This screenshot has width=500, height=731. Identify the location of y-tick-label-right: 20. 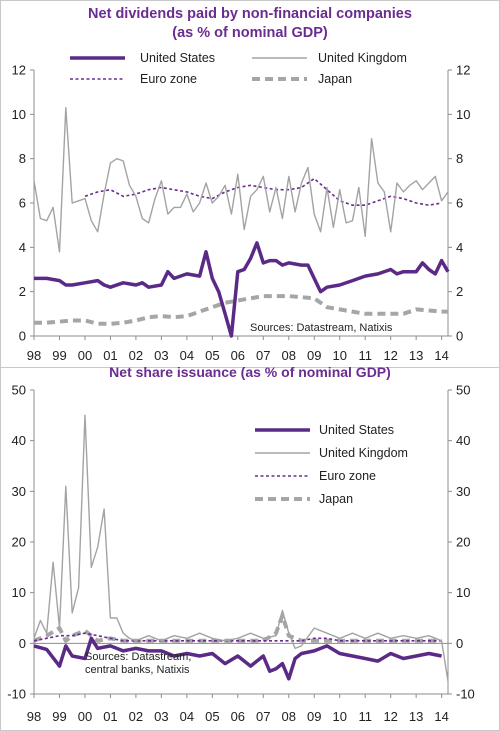
(463, 542).